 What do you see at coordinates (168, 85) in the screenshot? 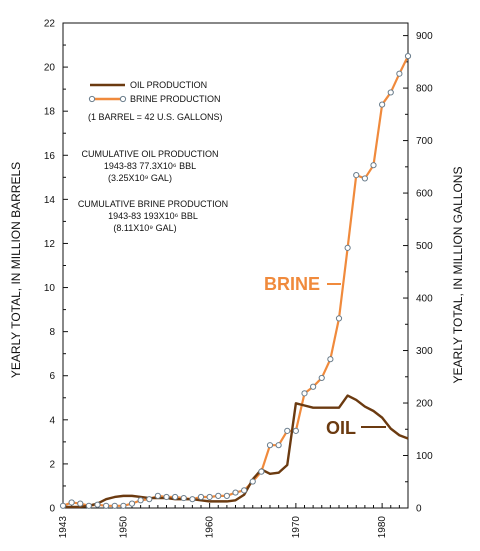
I see `legend-oil-label: OIL PRODUCTION` at bounding box center [168, 85].